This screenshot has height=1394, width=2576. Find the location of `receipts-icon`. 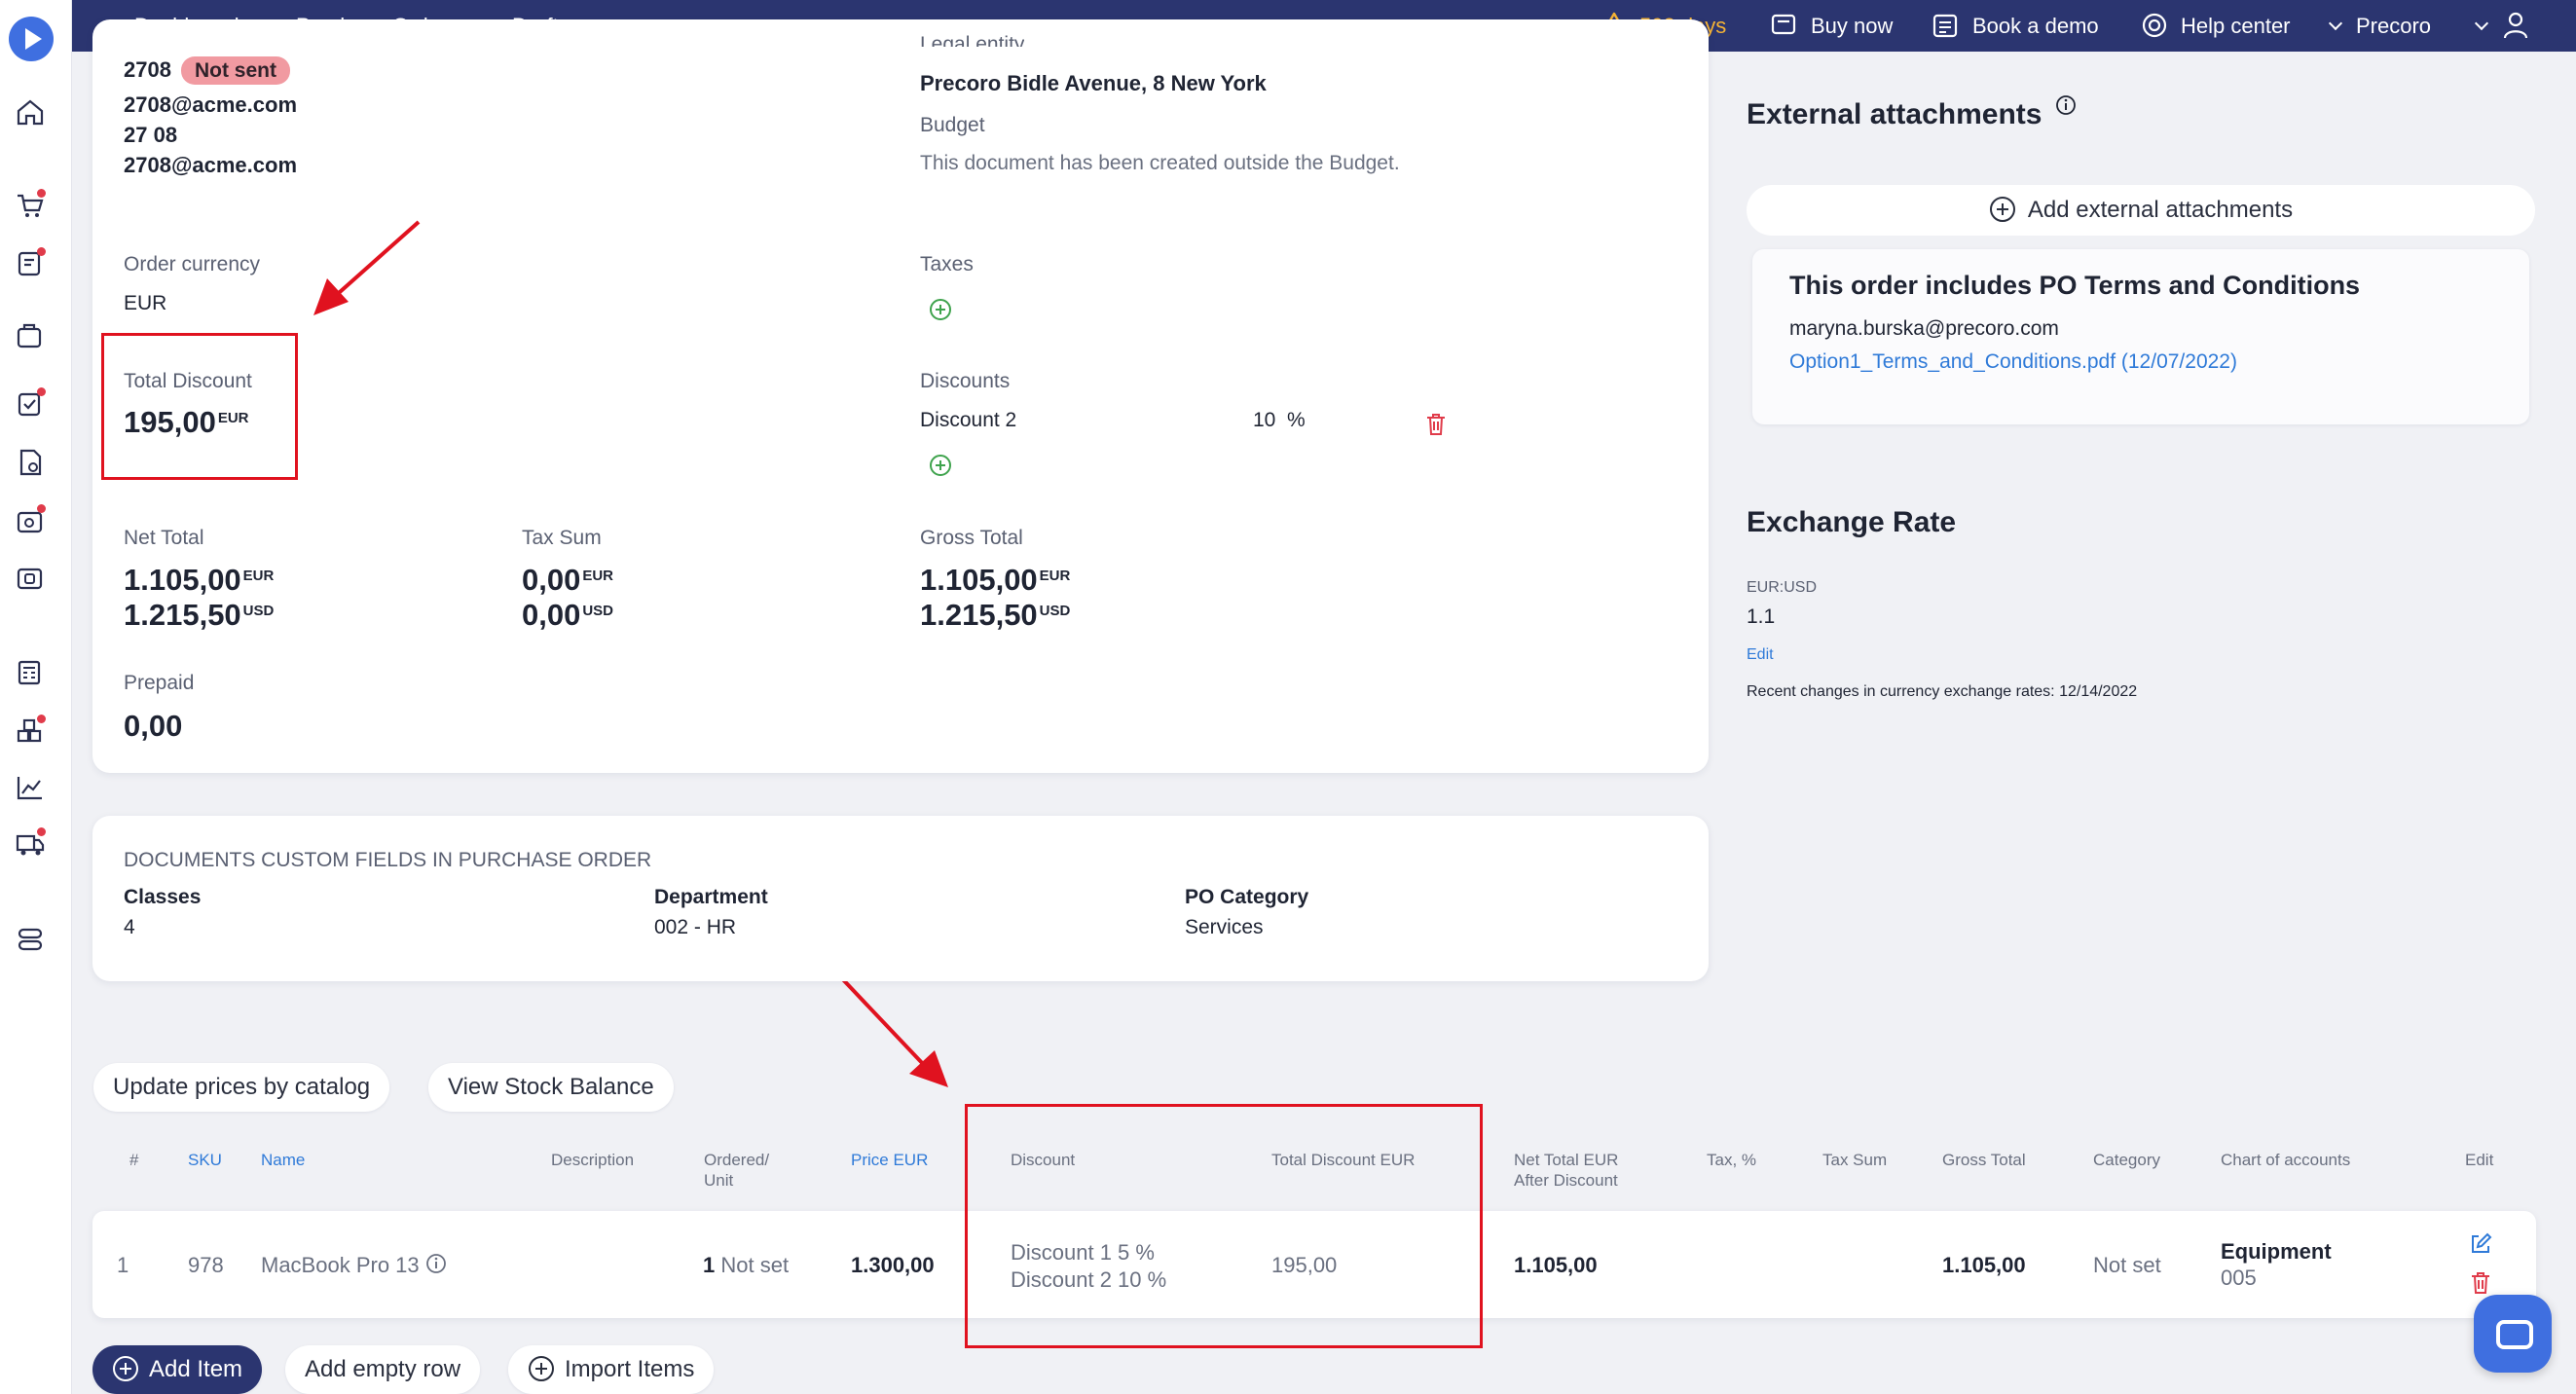

receipts-icon is located at coordinates (30, 403).